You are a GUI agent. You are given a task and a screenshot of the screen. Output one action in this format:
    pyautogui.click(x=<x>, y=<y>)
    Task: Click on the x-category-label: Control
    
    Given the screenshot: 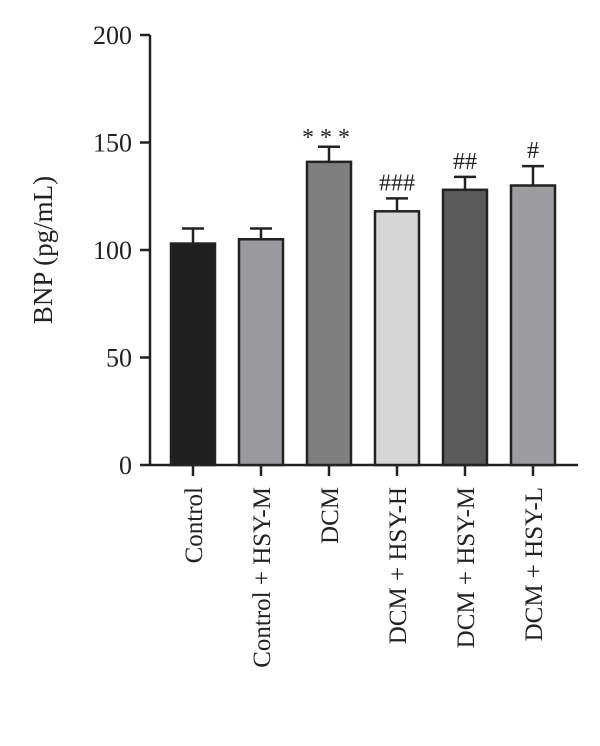 What is the action you would take?
    pyautogui.click(x=194, y=525)
    